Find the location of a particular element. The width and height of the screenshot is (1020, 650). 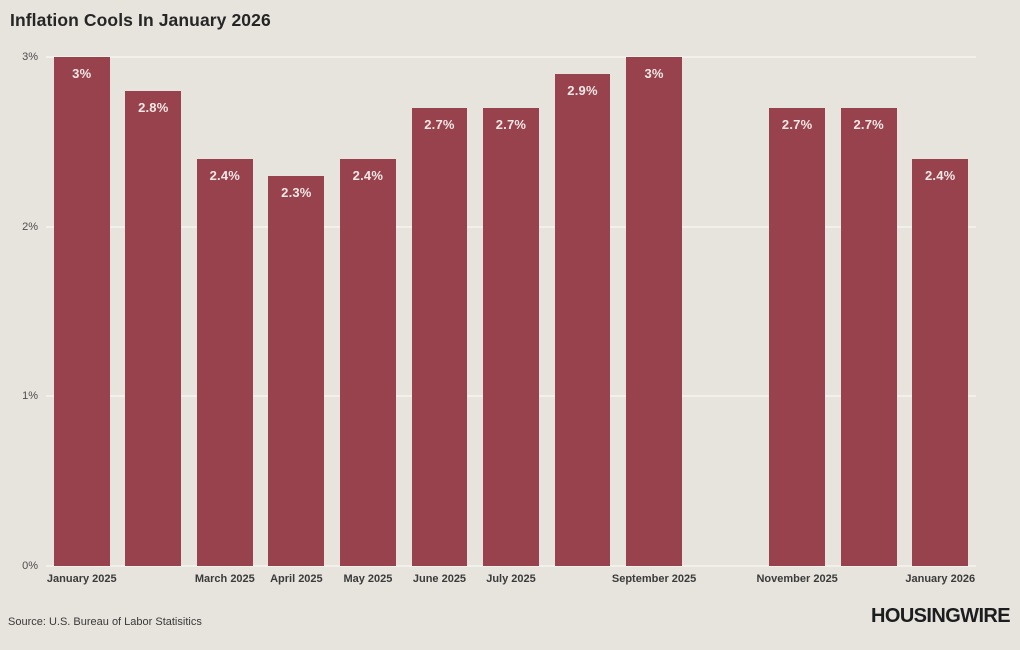

bar: 2.8% is located at coordinates (153, 328).